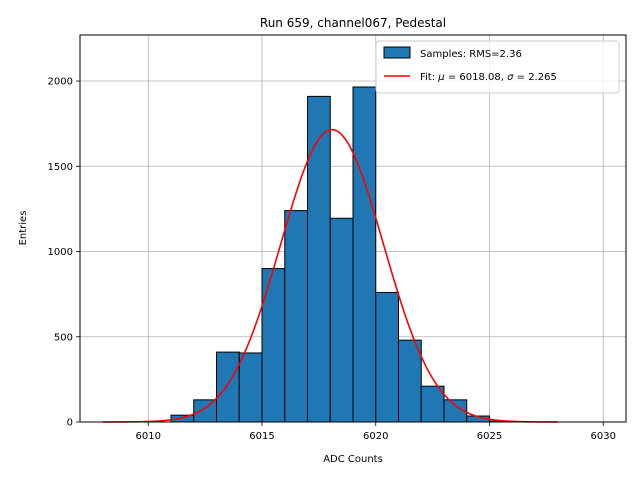 This screenshot has height=480, width=640. Describe the element at coordinates (440, 77) in the screenshot. I see `legend-fit-mu-symbol: μ` at that location.